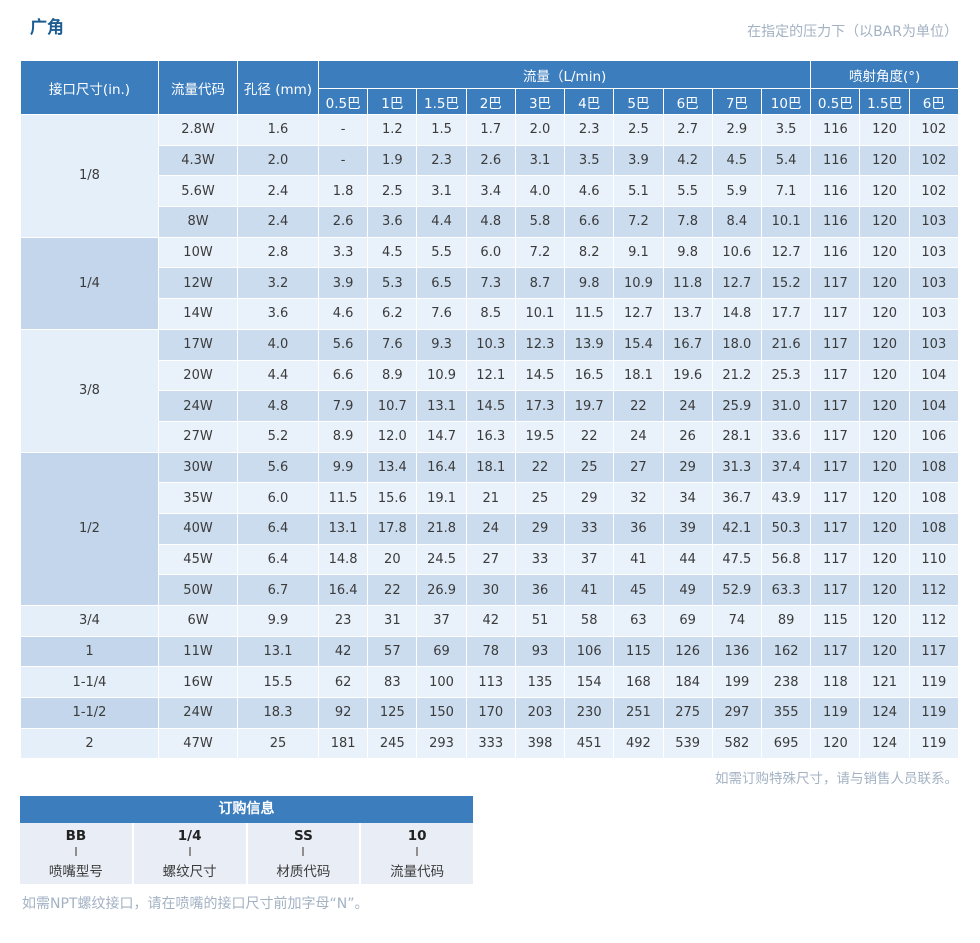  I want to click on flow-value-cell: 398, so click(540, 743).